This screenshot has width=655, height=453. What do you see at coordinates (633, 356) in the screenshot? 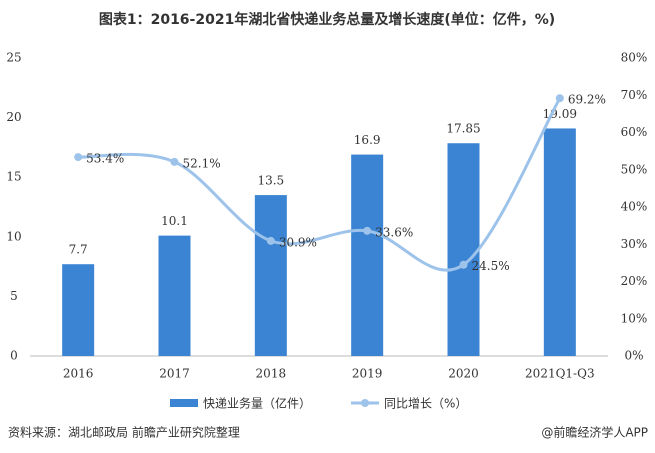
I see `y2-tick-label: 0%` at bounding box center [633, 356].